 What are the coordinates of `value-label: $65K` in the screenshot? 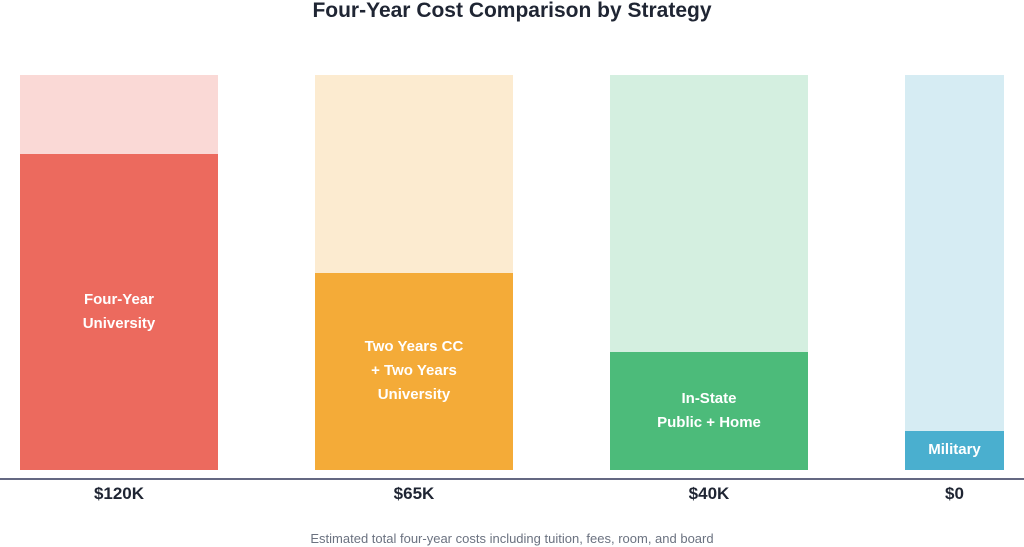 It's located at (414, 493).